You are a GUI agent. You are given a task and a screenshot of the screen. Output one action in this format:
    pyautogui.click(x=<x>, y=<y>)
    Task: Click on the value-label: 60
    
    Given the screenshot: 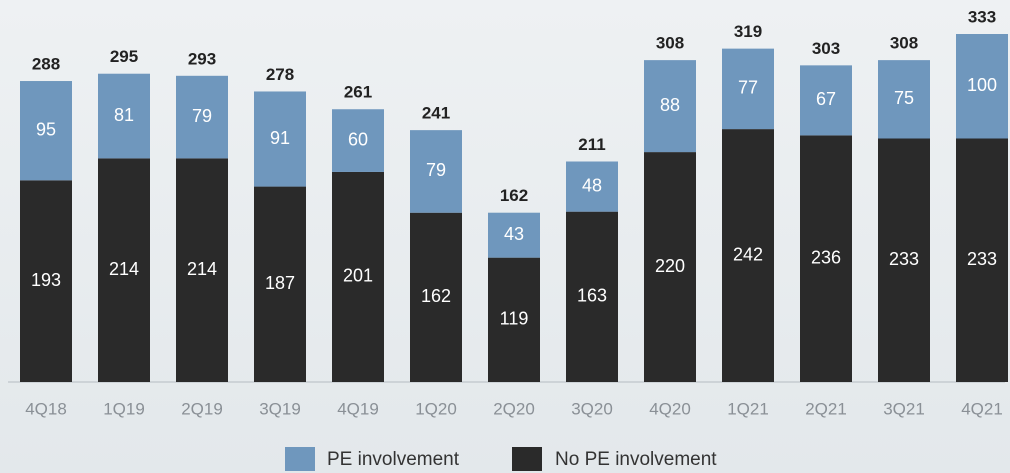 What is the action you would take?
    pyautogui.click(x=358, y=139)
    